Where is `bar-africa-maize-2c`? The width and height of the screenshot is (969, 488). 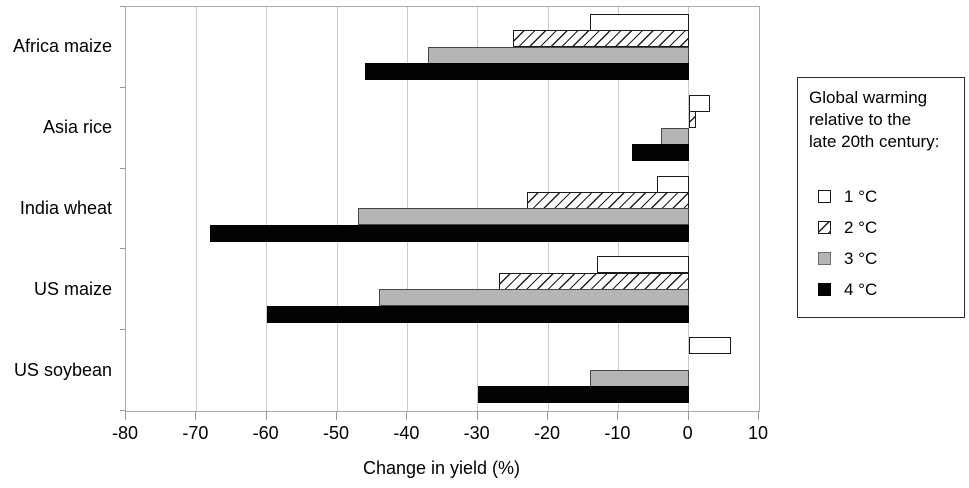
bar-africa-maize-2c is located at coordinates (600, 39).